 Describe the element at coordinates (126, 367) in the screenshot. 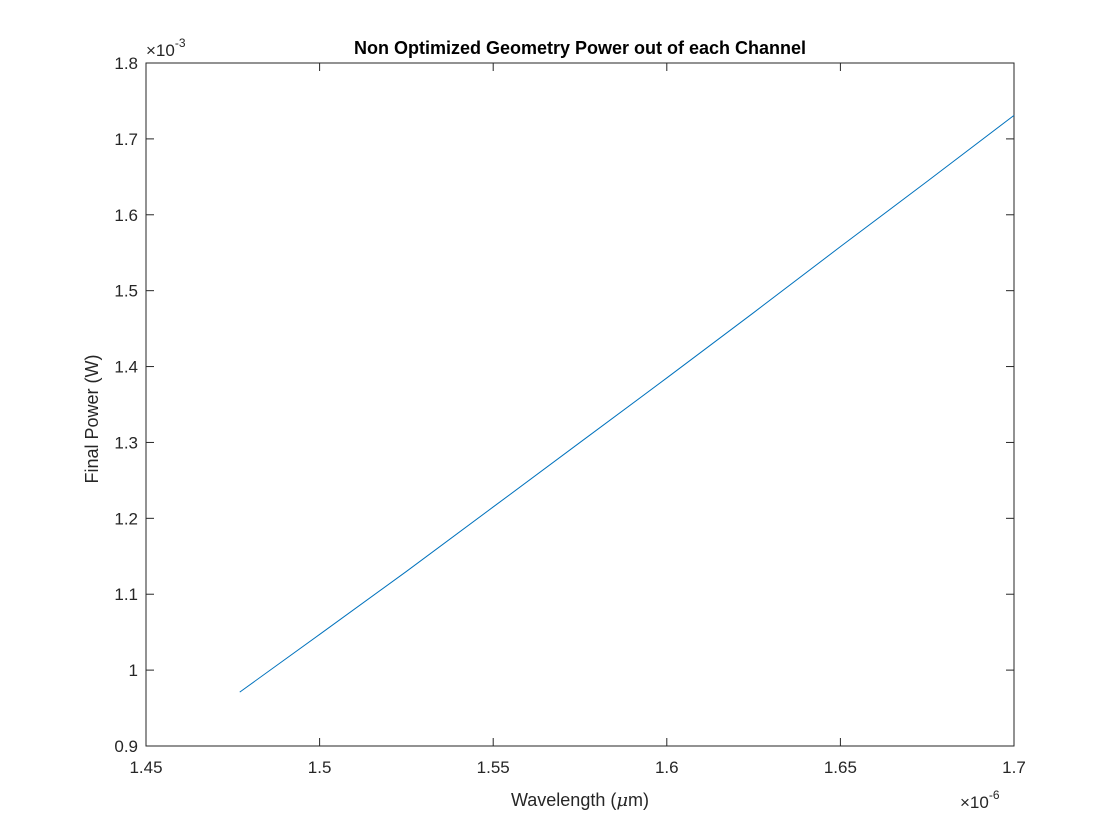

I see `y-tick-label: 1.4` at that location.